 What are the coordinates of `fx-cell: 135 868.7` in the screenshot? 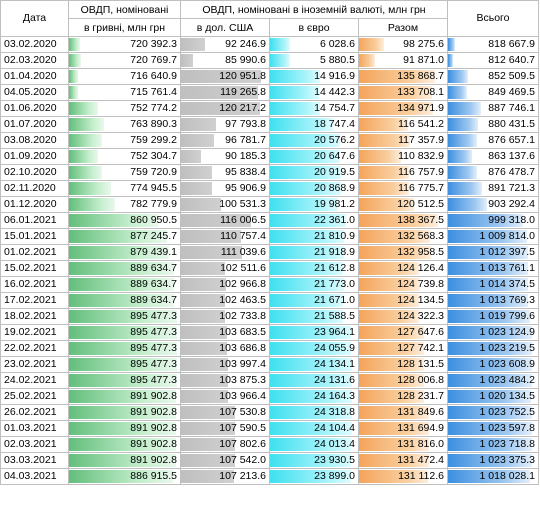 It's located at (403, 76).